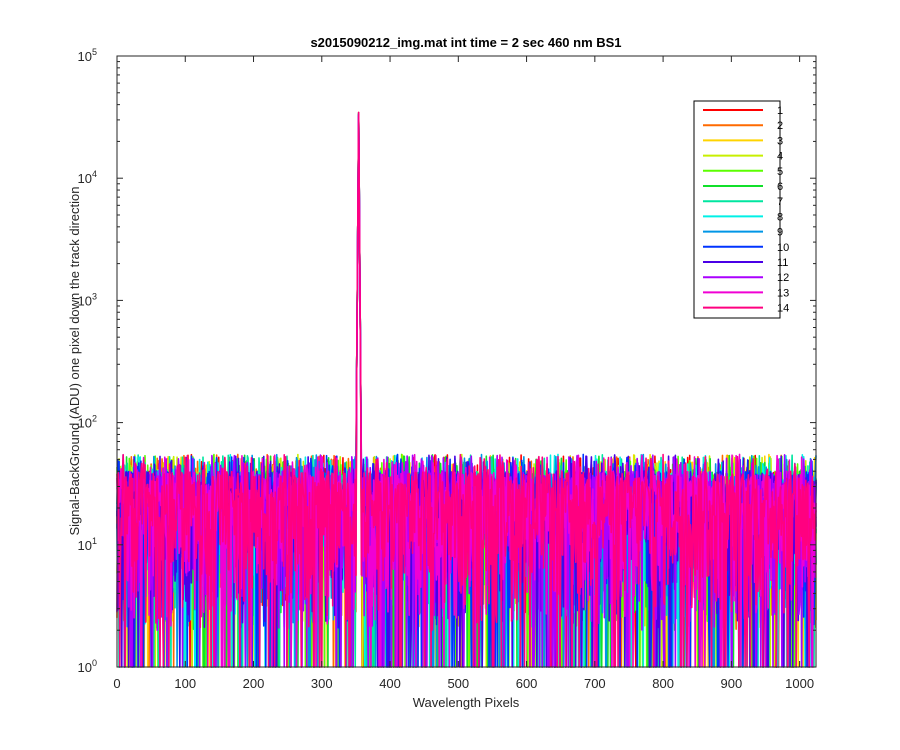  Describe the element at coordinates (116, 683) in the screenshot. I see `x-tick-label: 0` at that location.